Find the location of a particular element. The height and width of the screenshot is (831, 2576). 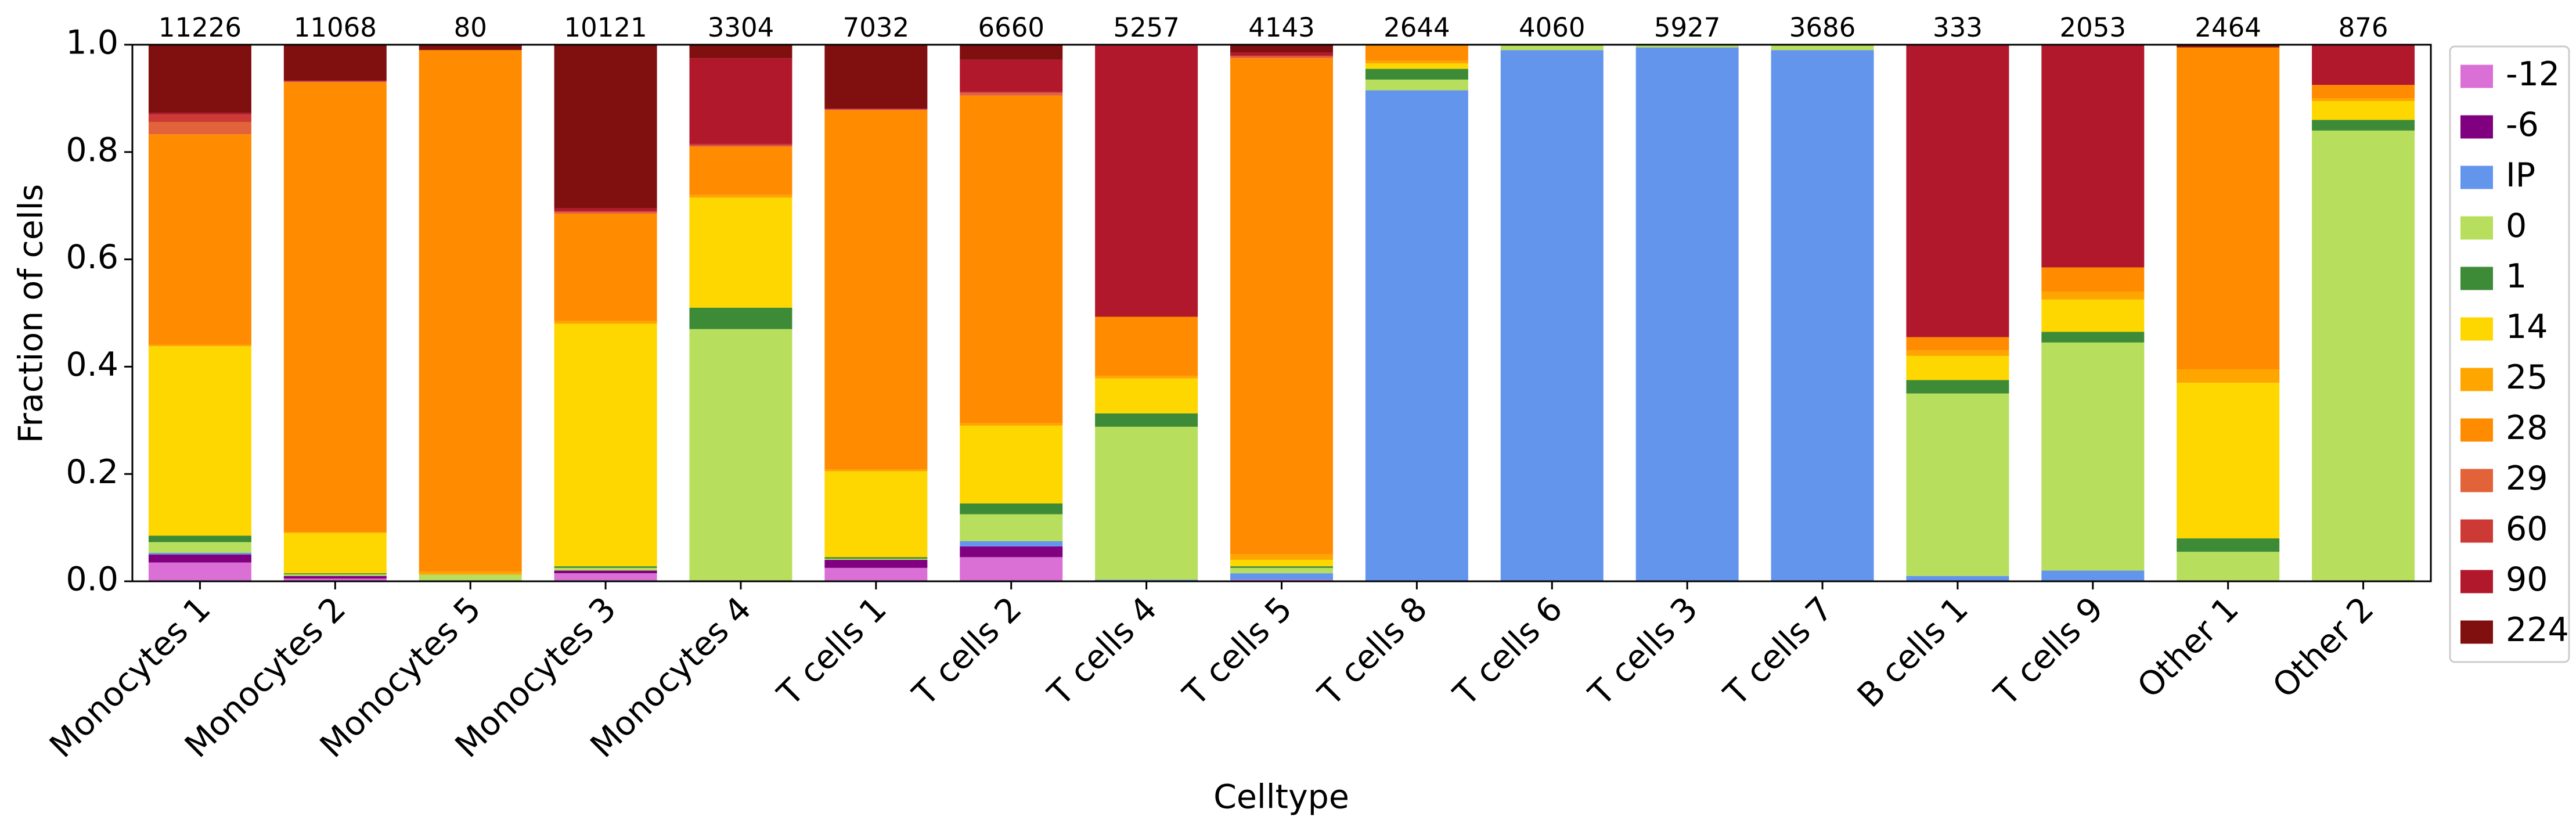

bar-annotation: 876 is located at coordinates (2363, 27).